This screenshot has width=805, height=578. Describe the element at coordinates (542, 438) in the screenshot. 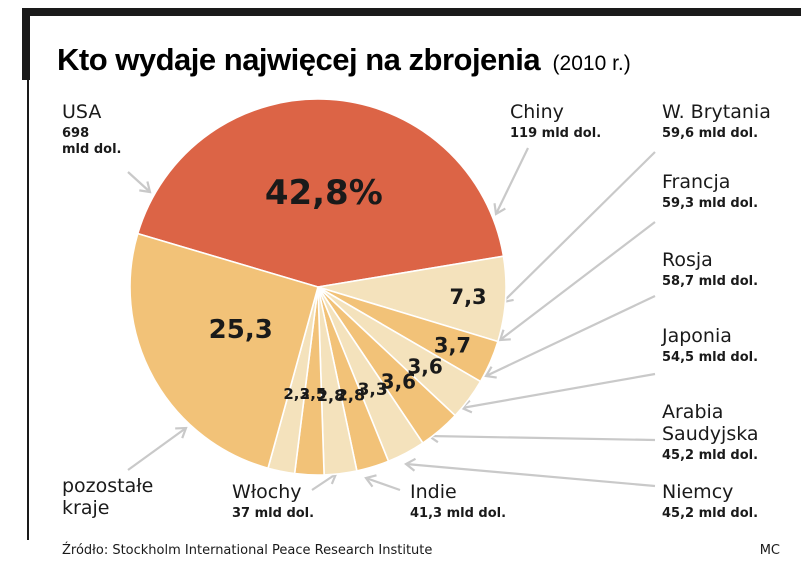

I see `leader-line-arabia-saudyjska` at that location.